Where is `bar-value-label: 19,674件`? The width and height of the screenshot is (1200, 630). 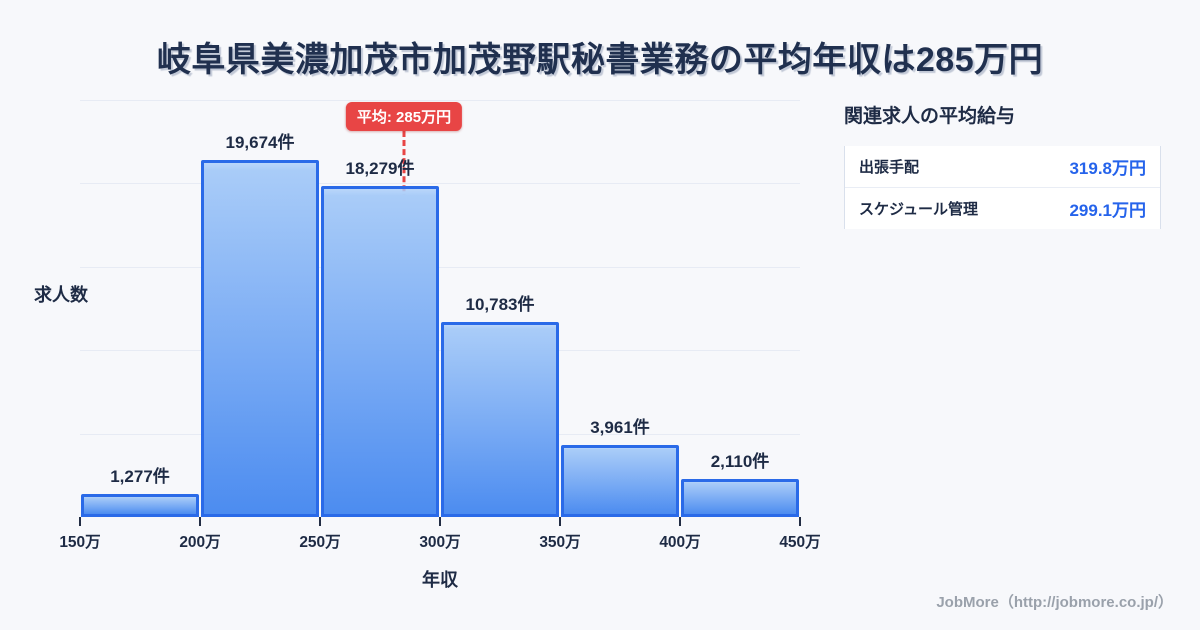 bar-value-label: 19,674件 is located at coordinates (260, 143).